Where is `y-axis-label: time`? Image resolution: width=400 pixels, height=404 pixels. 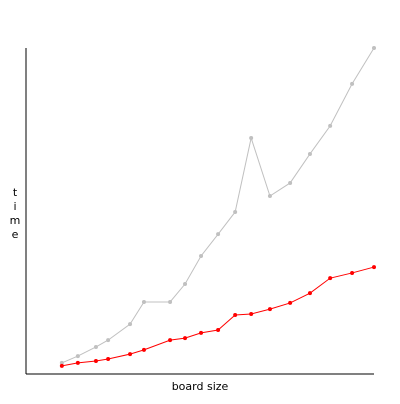 y-axis-label: time is located at coordinates (15, 214).